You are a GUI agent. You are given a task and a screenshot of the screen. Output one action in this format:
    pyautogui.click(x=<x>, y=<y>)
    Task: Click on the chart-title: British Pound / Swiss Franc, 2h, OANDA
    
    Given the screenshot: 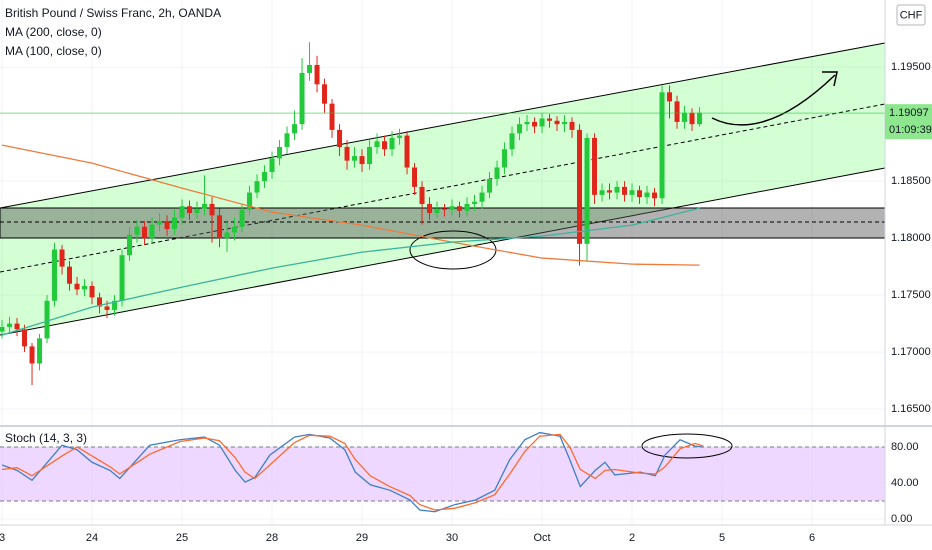 What is the action you would take?
    pyautogui.click(x=113, y=13)
    